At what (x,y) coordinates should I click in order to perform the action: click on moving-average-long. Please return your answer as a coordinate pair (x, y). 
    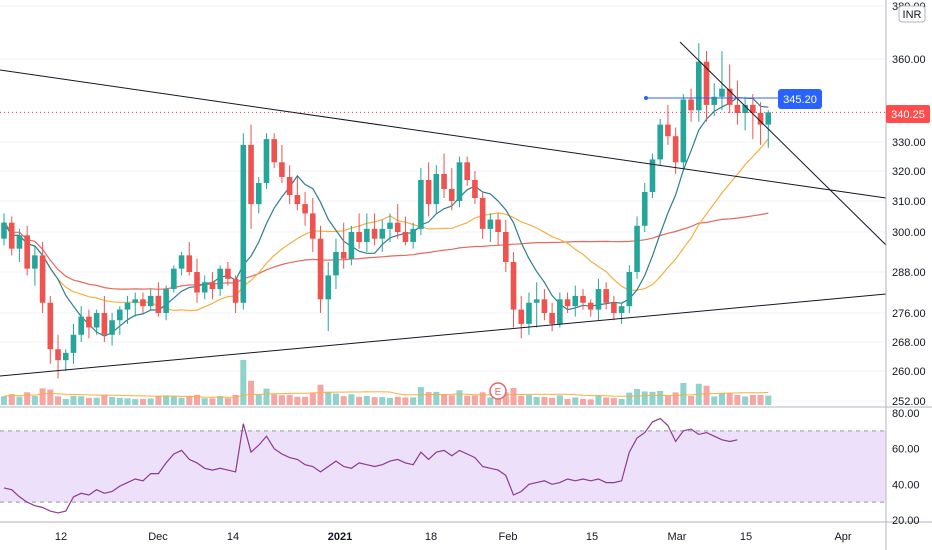
    Looking at the image, I should click on (386, 251).